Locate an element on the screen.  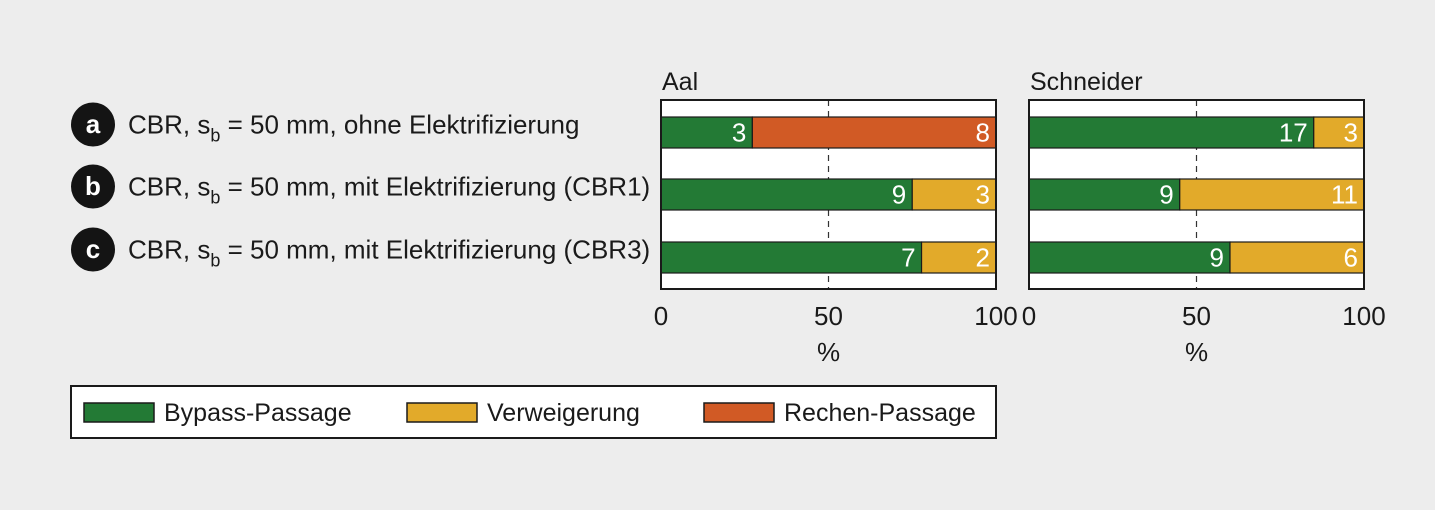
bar-segment-rechen-passage is located at coordinates (874, 132).